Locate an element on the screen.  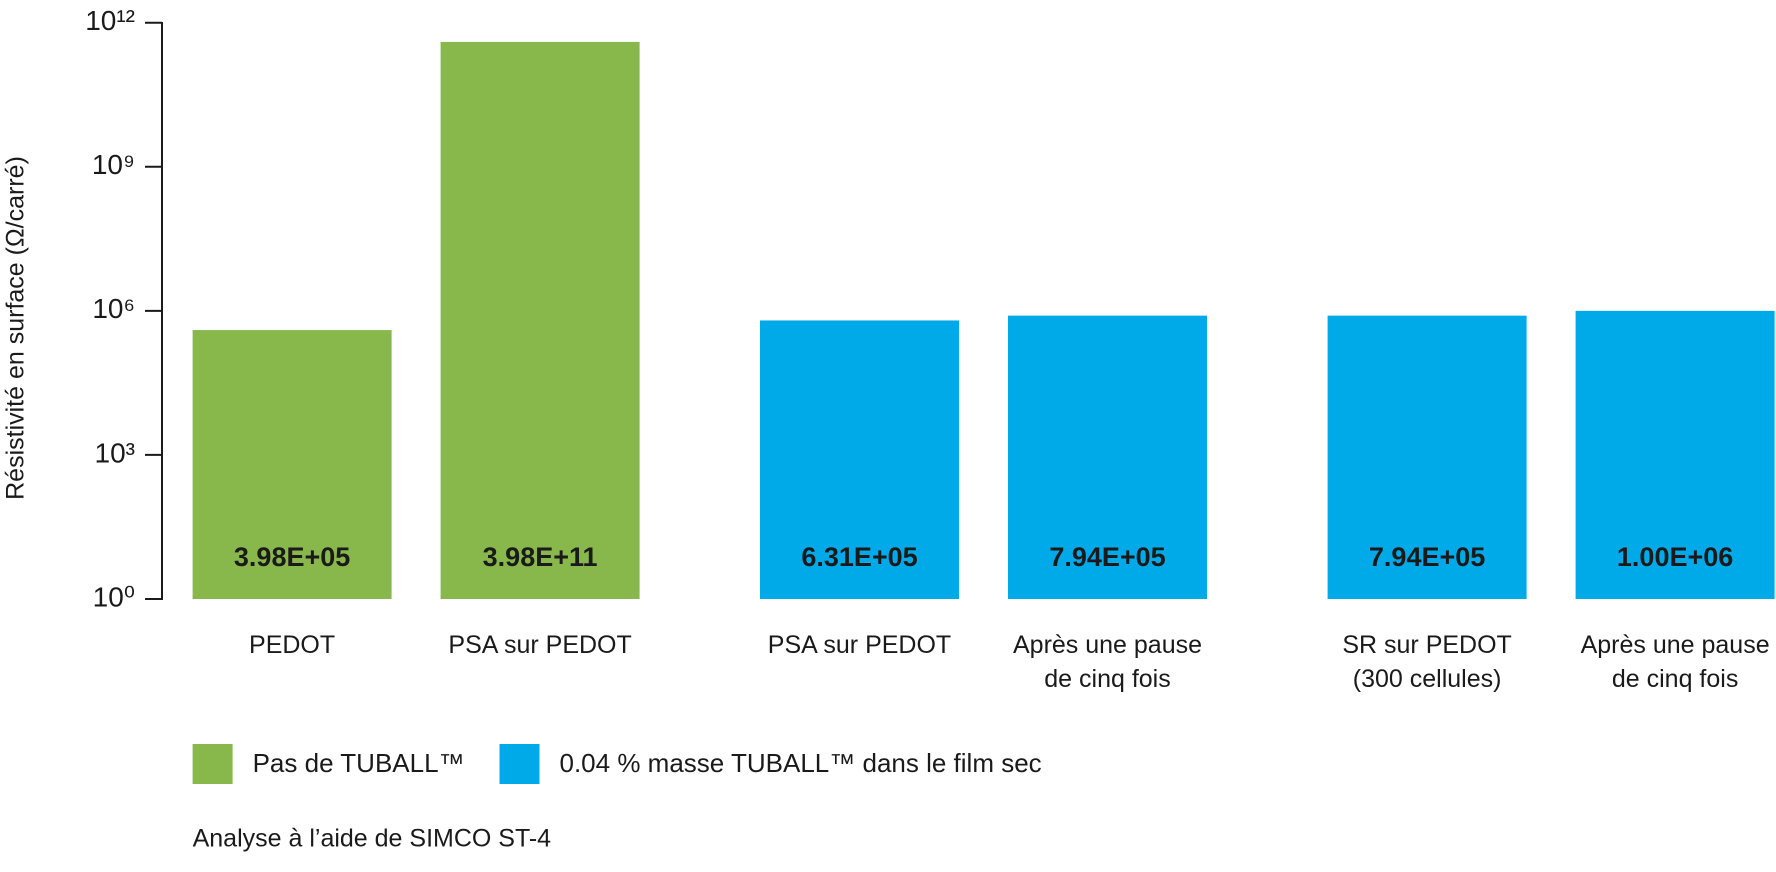
value-label: 3.98E+11 is located at coordinates (540, 557).